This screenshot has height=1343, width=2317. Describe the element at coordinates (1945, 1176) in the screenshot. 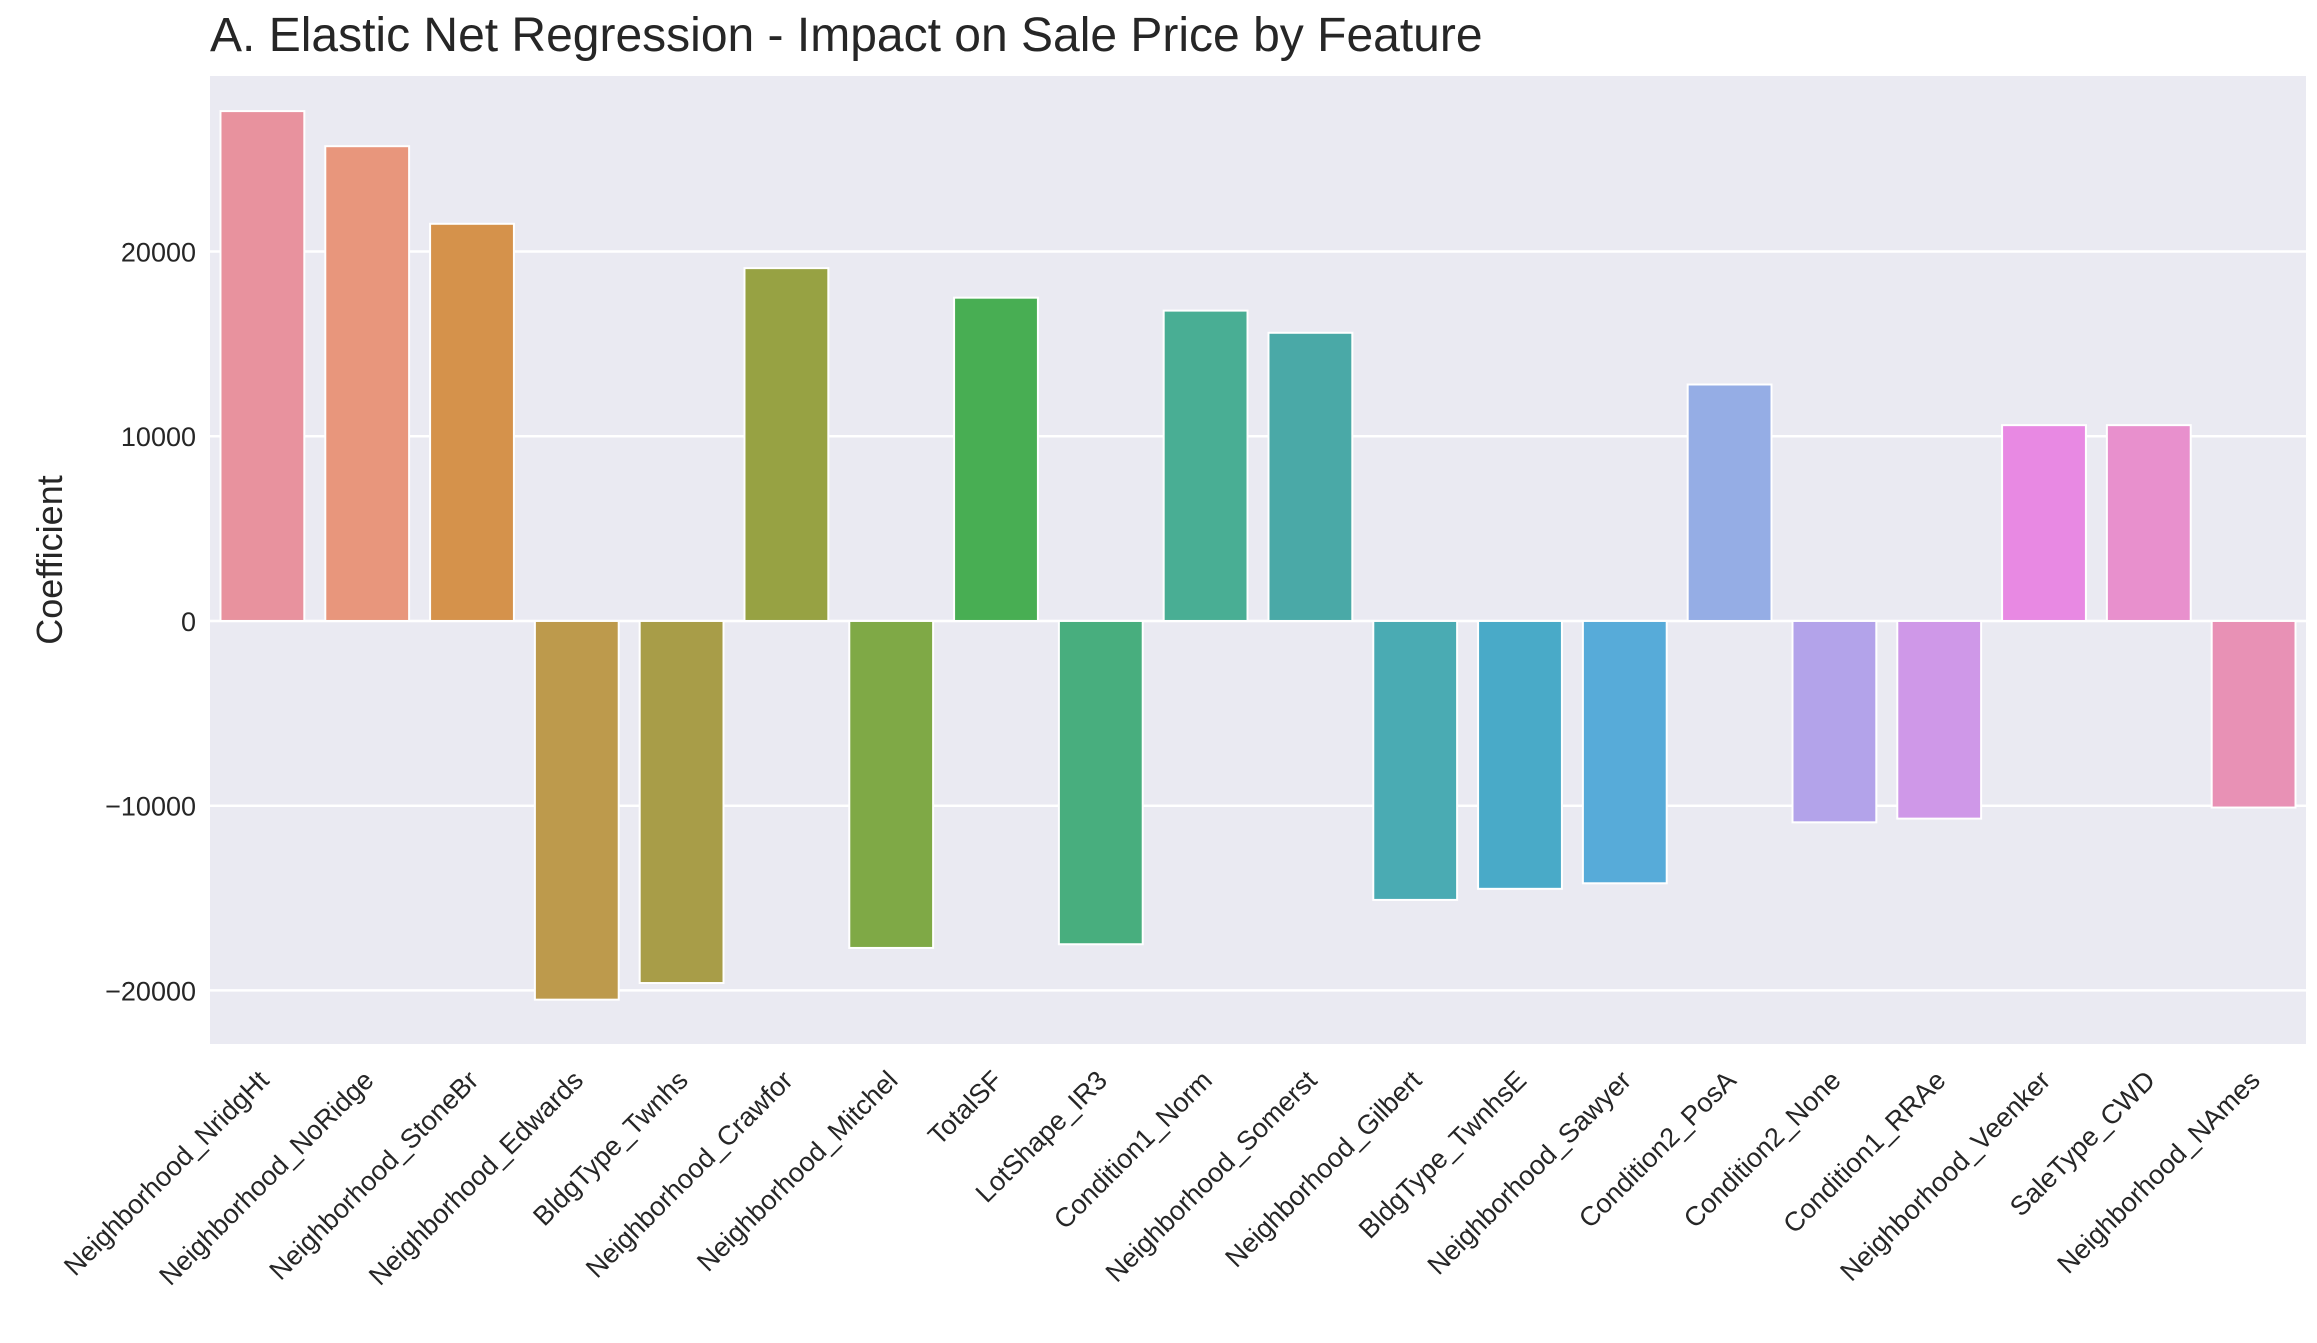

I see `x-tick-label: Neighborhood_Veenker` at that location.